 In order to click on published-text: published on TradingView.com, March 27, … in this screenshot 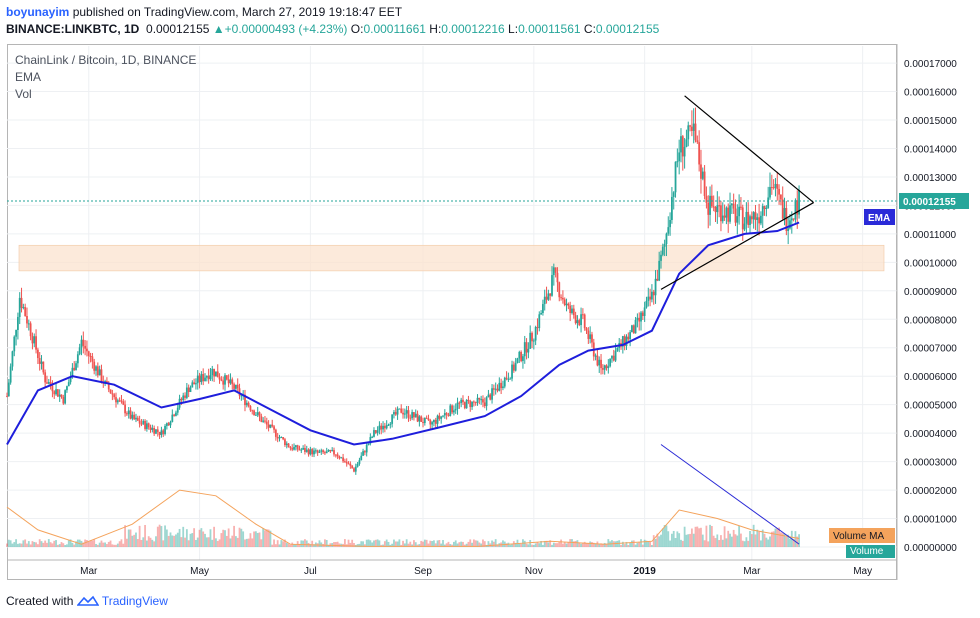, I will do `click(237, 12)`.